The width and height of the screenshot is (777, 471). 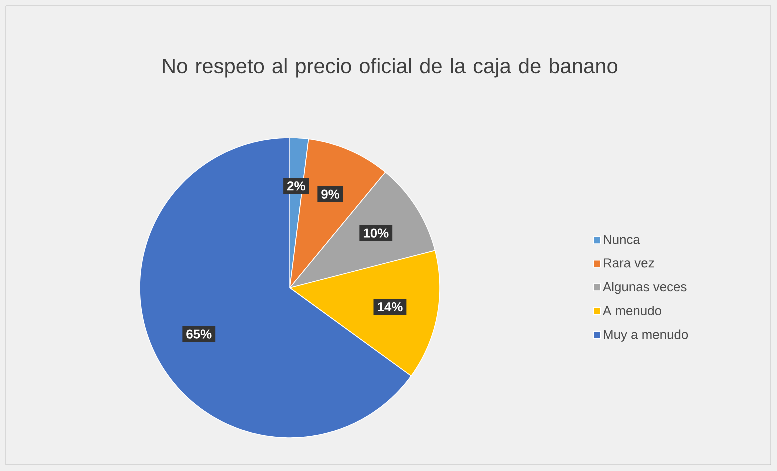 I want to click on chart-title: No respeto al precio oficial de la caja de banano, so click(x=390, y=68).